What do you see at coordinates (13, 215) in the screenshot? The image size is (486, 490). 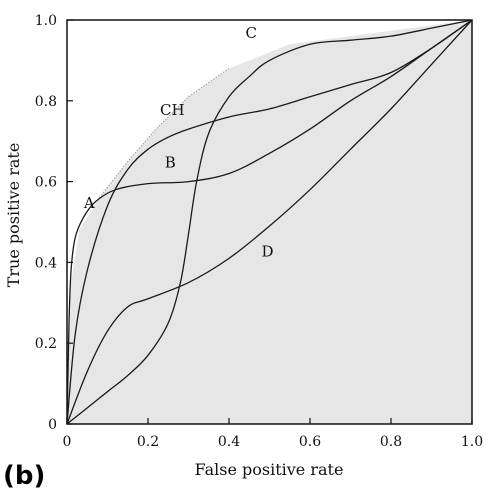 I see `y-axis-title: True positive rate` at bounding box center [13, 215].